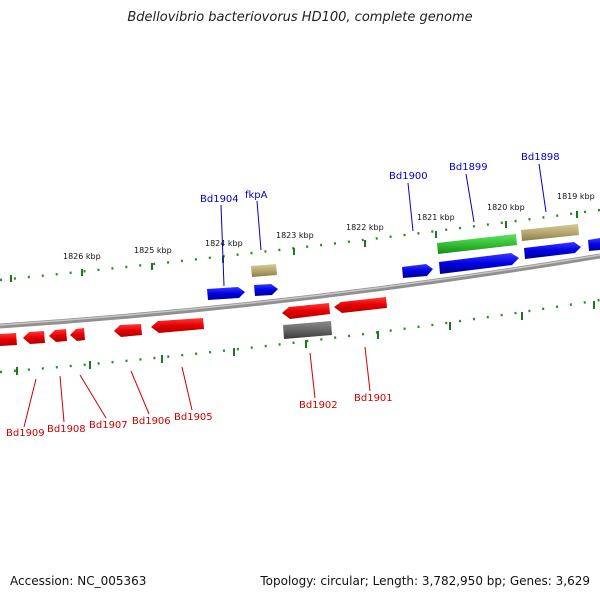  Describe the element at coordinates (140, 392) in the screenshot. I see `leader-bd1906` at that location.